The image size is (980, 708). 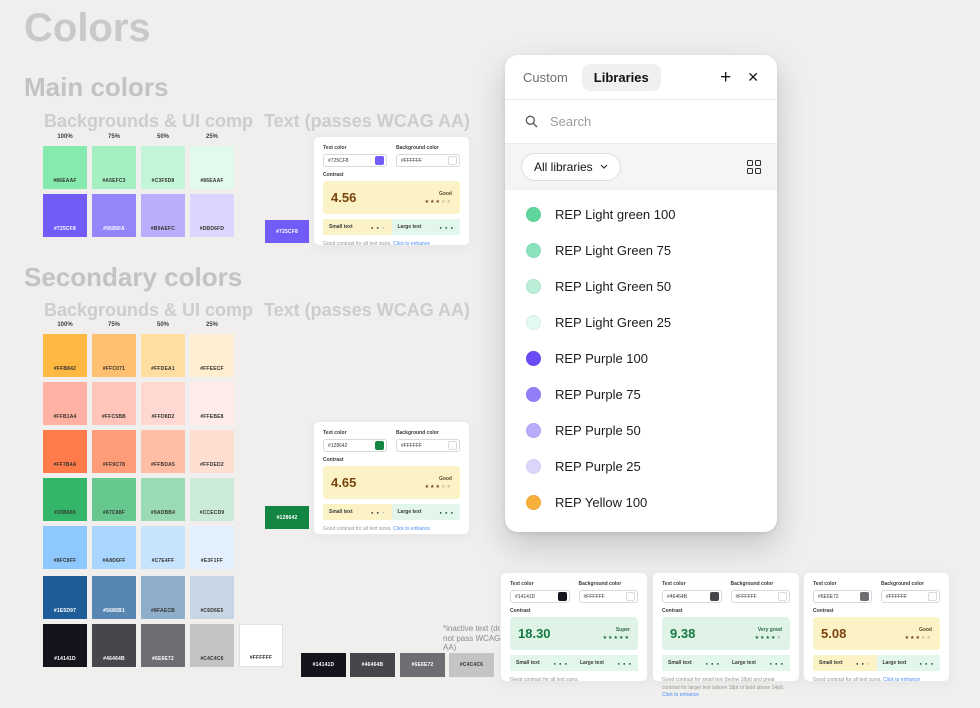 I want to click on text-color-input: #6E6E72, so click(x=842, y=596).